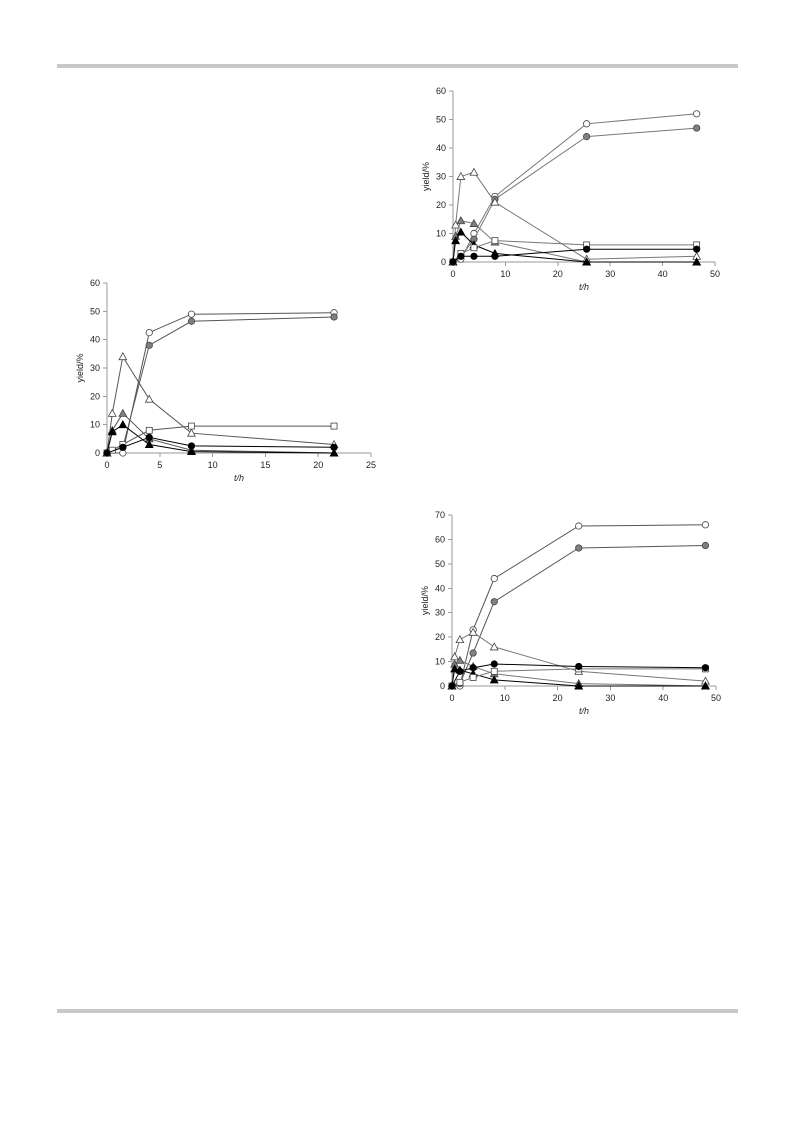 Image resolution: width=793 pixels, height=1121 pixels. What do you see at coordinates (371, 465) in the screenshot?
I see `x-tick-label: 25` at bounding box center [371, 465].